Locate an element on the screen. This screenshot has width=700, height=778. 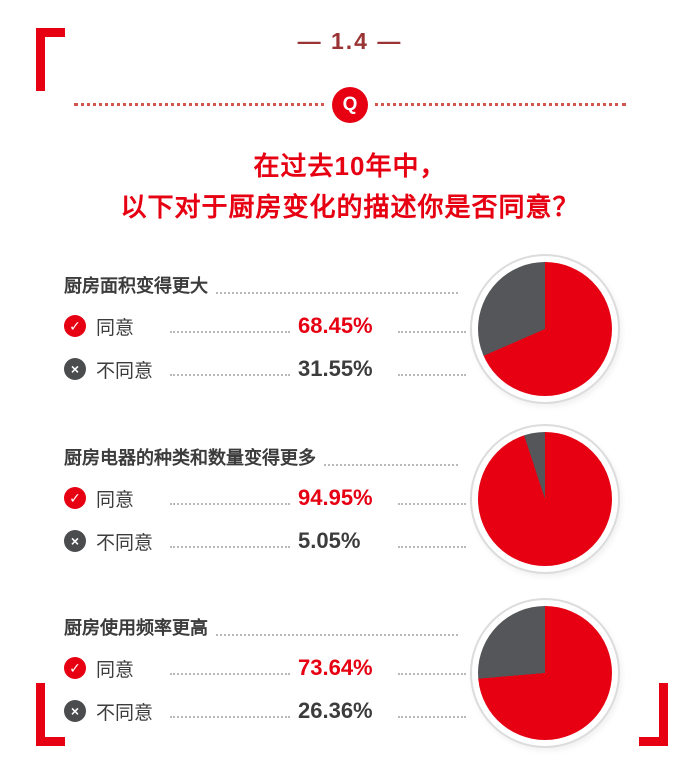
question-line-2: 以下对于厨房变化的描述你是否同意？ is located at coordinates (350, 207).